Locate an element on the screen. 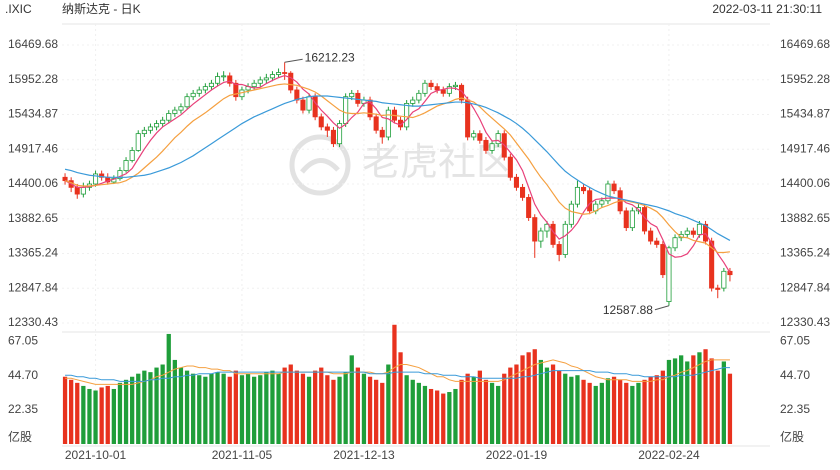 The width and height of the screenshot is (840, 470). y-tick-label: 15434.87 is located at coordinates (805, 114).